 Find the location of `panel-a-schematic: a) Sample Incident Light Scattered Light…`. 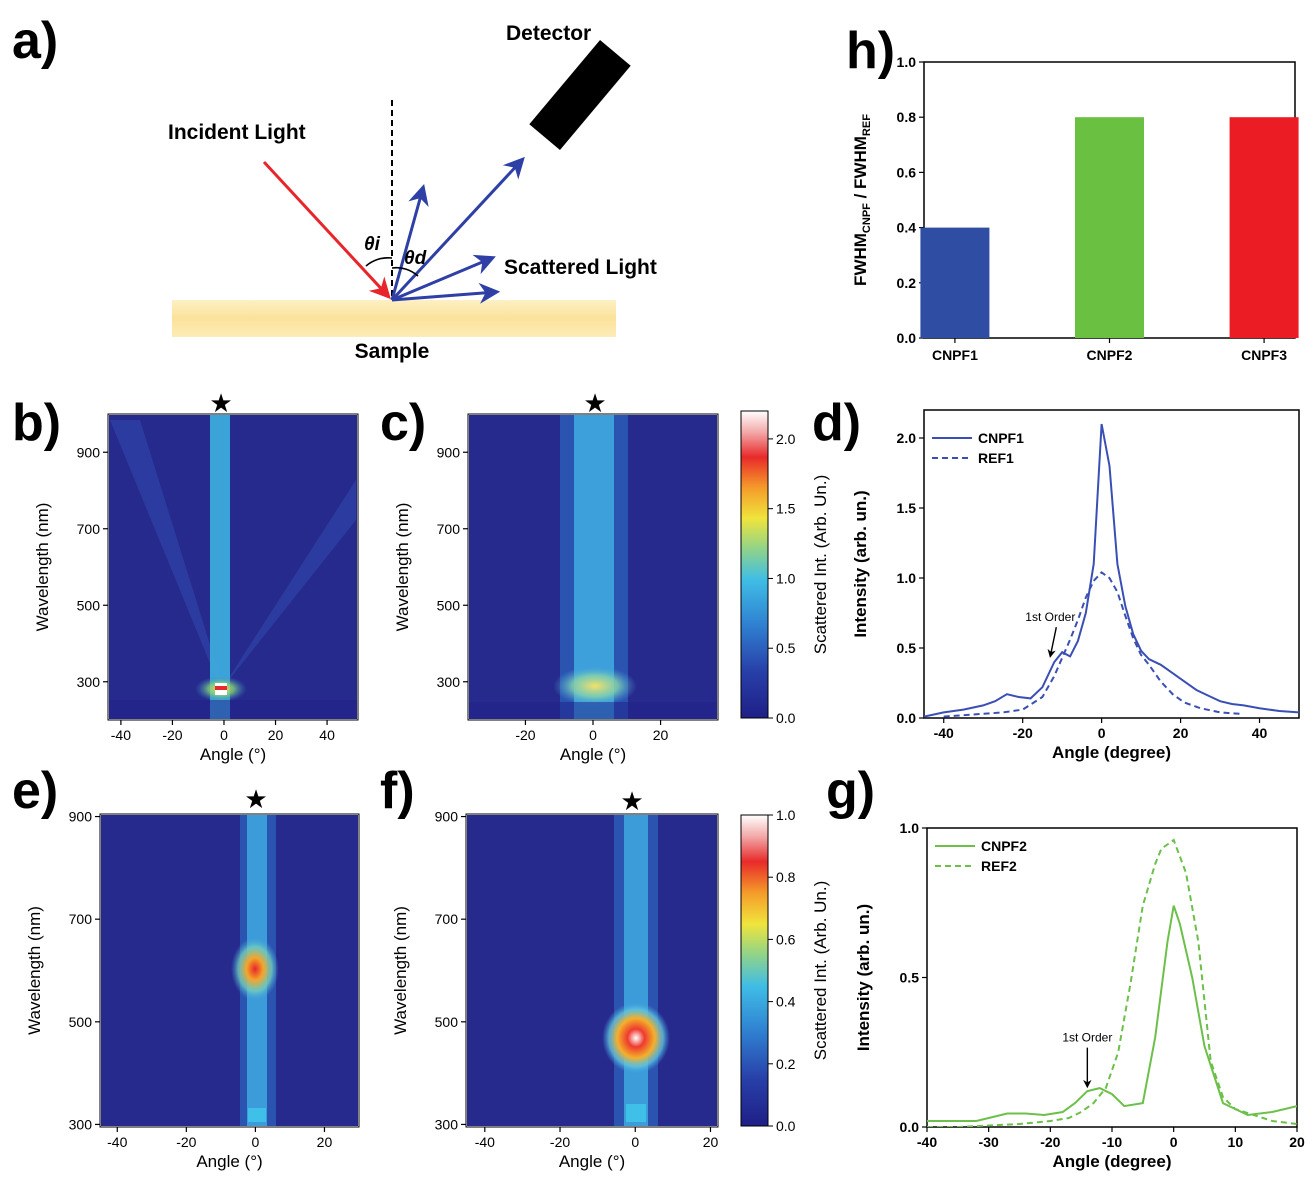

panel-a-schematic: a) Sample Incident Light Scattered Light… is located at coordinates (334, 187).